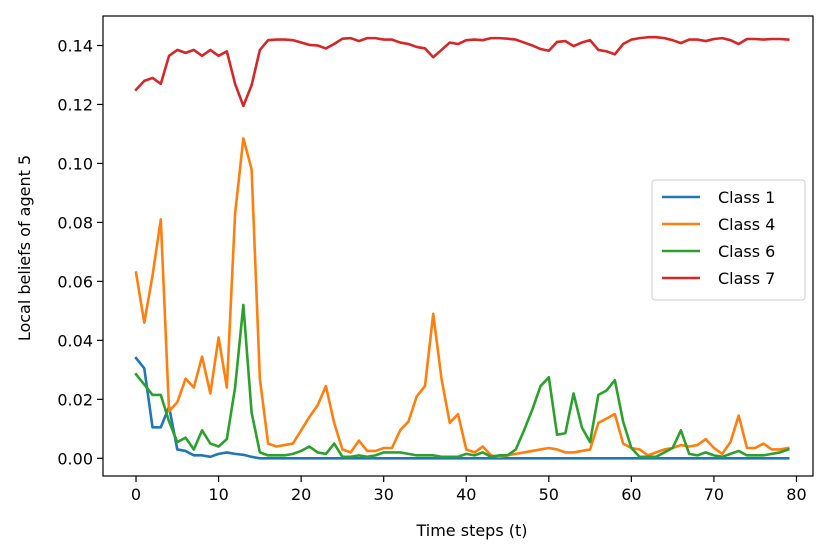  What do you see at coordinates (746, 224) in the screenshot?
I see `legend-label: Class 4` at bounding box center [746, 224].